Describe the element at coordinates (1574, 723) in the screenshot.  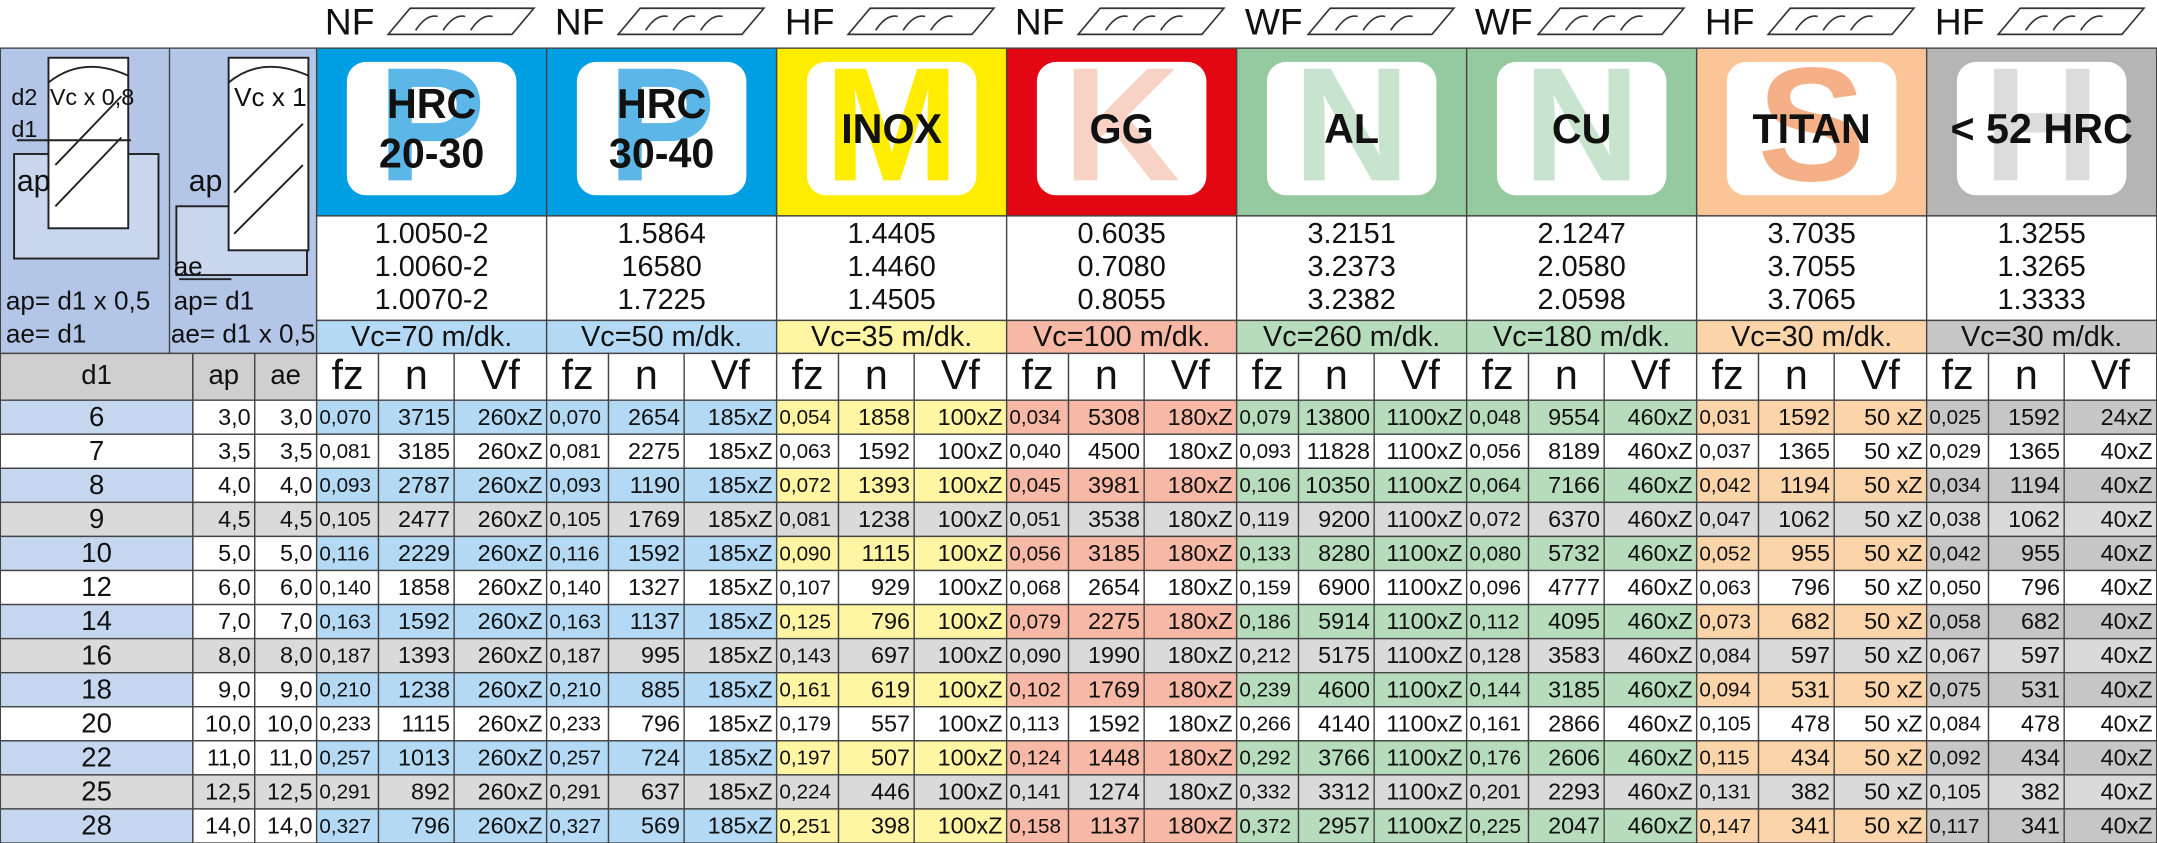
I see `n-value: 2866` at that location.